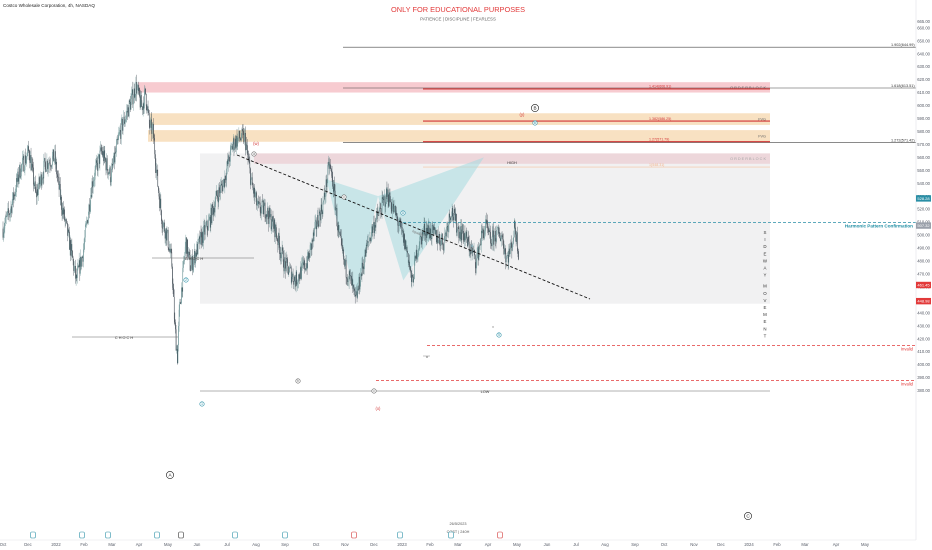 The height and width of the screenshot is (550, 932). What do you see at coordinates (345, 544) in the screenshot?
I see `time-tick-label: Nov` at bounding box center [345, 544].